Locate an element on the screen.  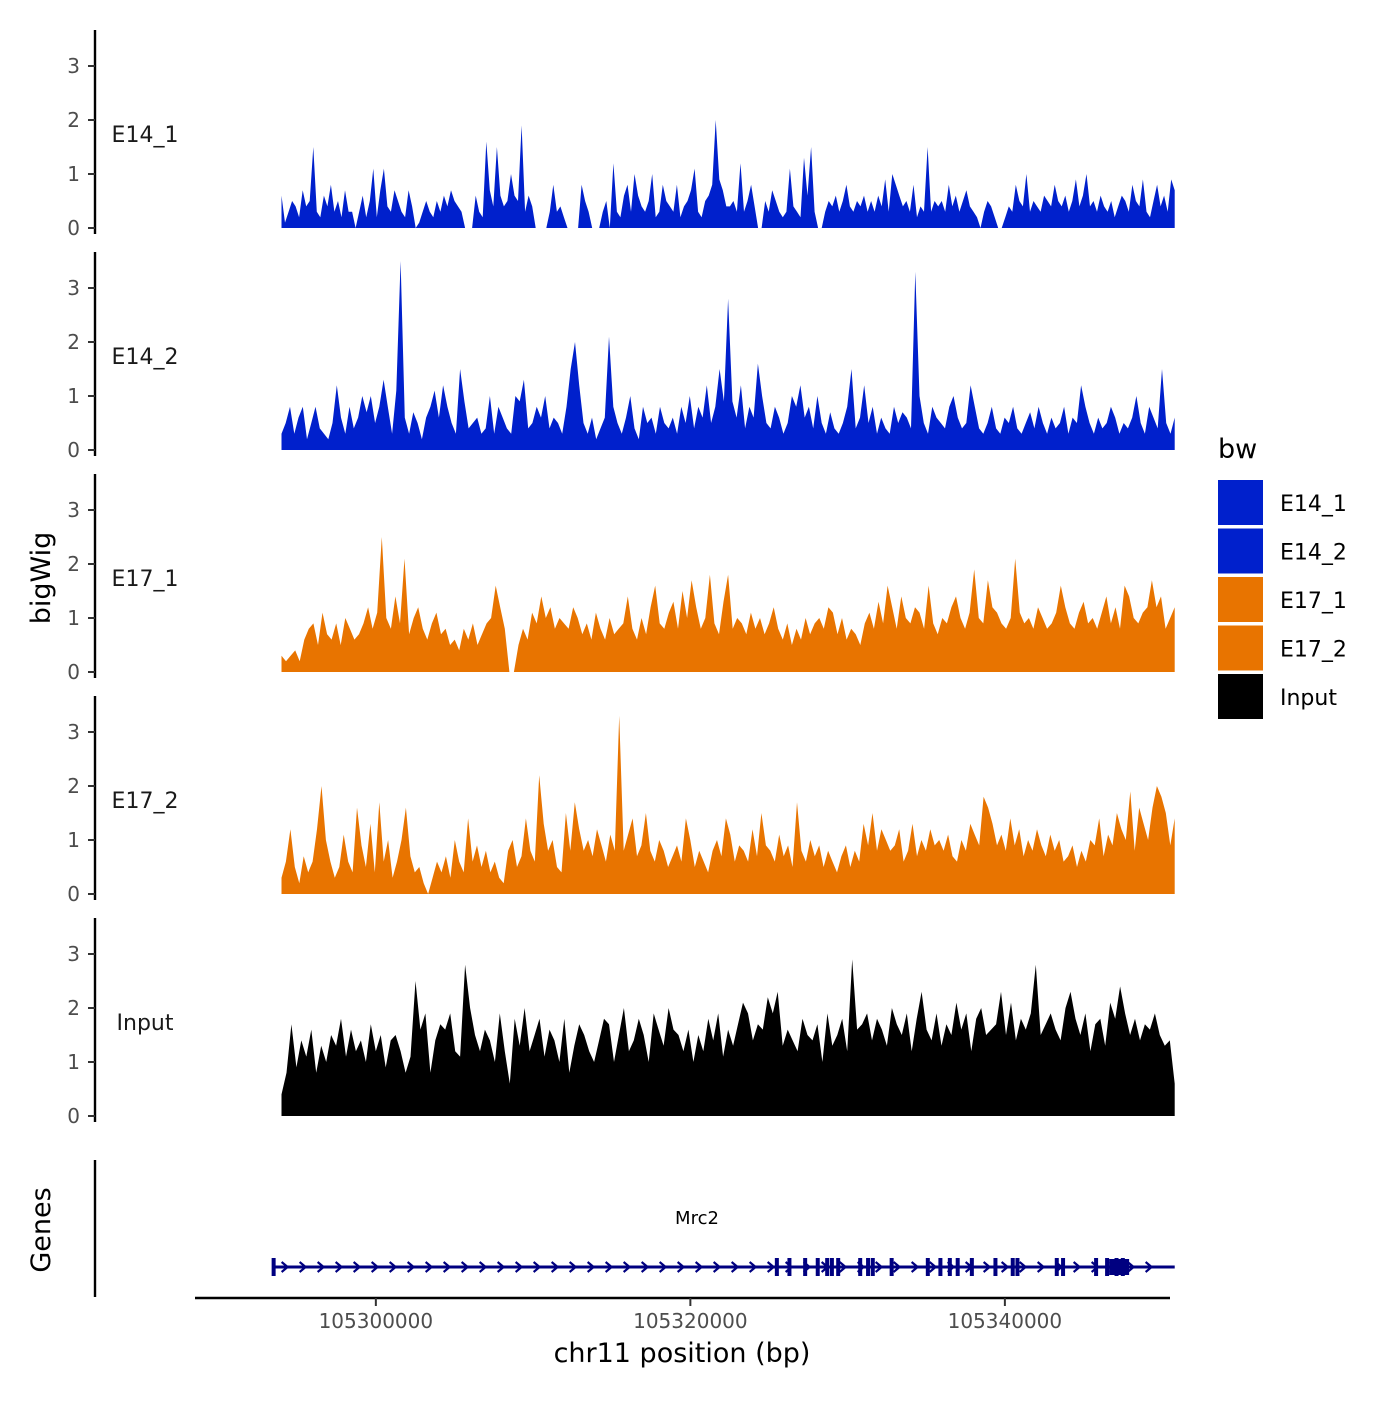
legend-label: E14_2 is located at coordinates (1313, 553).